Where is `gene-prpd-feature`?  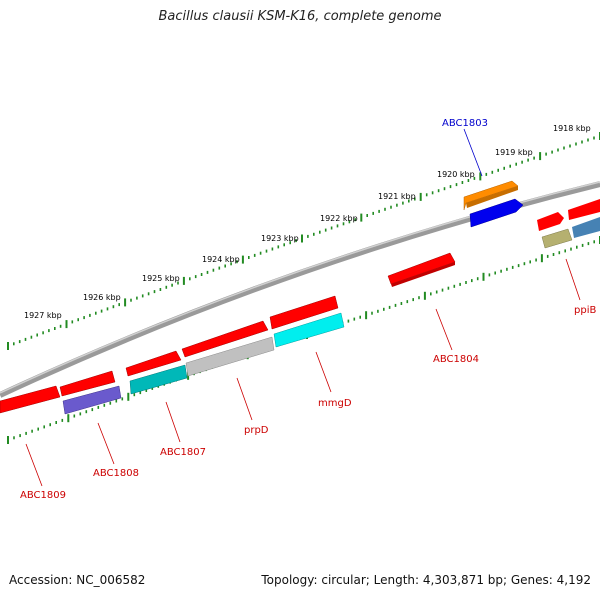 gene-prpd-feature is located at coordinates (230, 356).